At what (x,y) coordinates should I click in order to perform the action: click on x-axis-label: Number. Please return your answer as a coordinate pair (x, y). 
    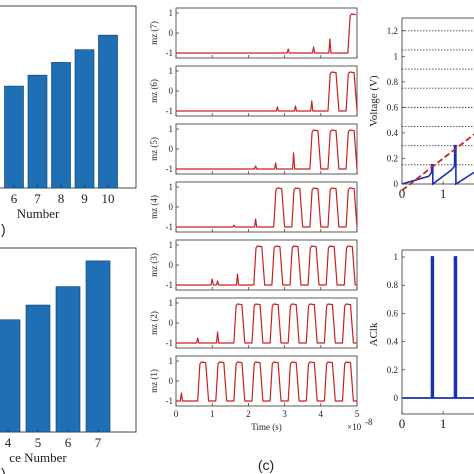
    Looking at the image, I should click on (38, 213).